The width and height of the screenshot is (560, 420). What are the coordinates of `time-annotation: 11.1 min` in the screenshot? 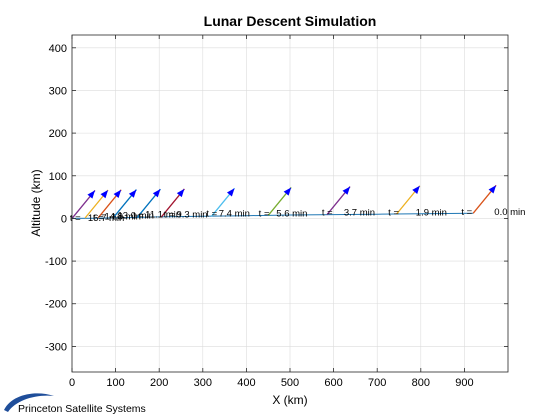 It's located at (163, 215).